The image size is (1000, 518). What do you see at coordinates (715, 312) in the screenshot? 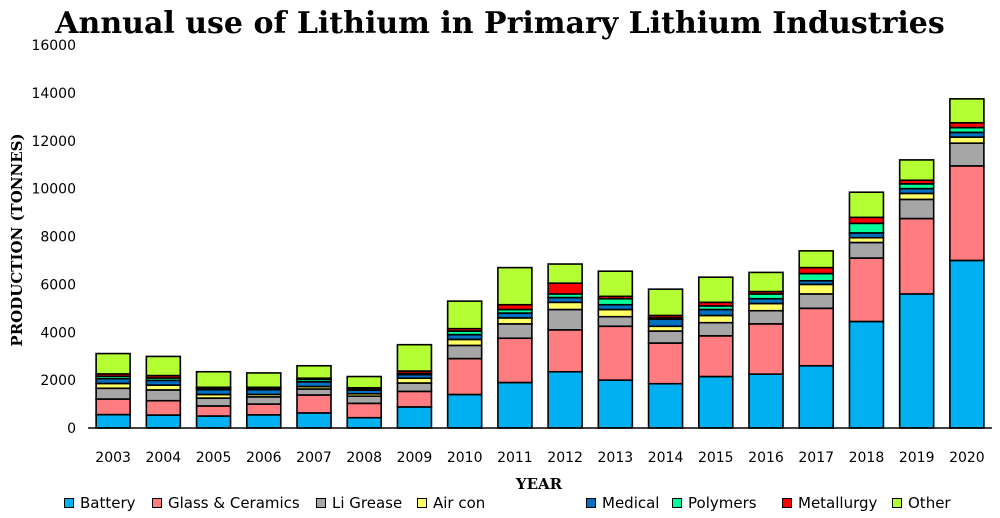
I see `bar-segment-medical-2015` at bounding box center [715, 312].